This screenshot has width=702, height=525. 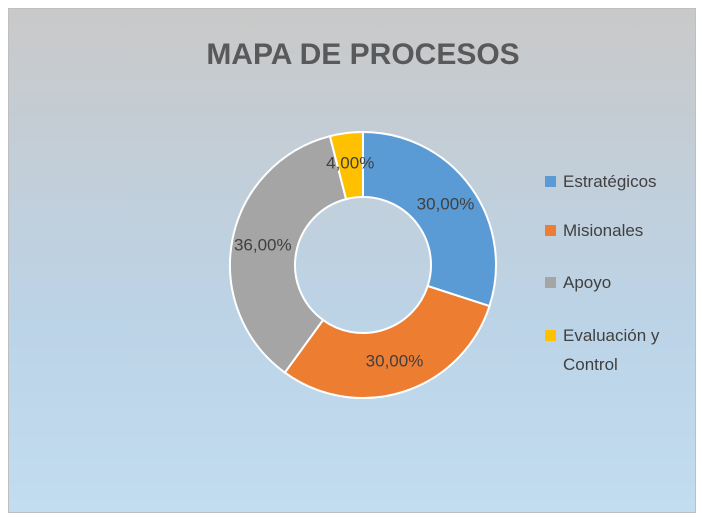 What do you see at coordinates (263, 244) in the screenshot?
I see `data-label: 36,00%` at bounding box center [263, 244].